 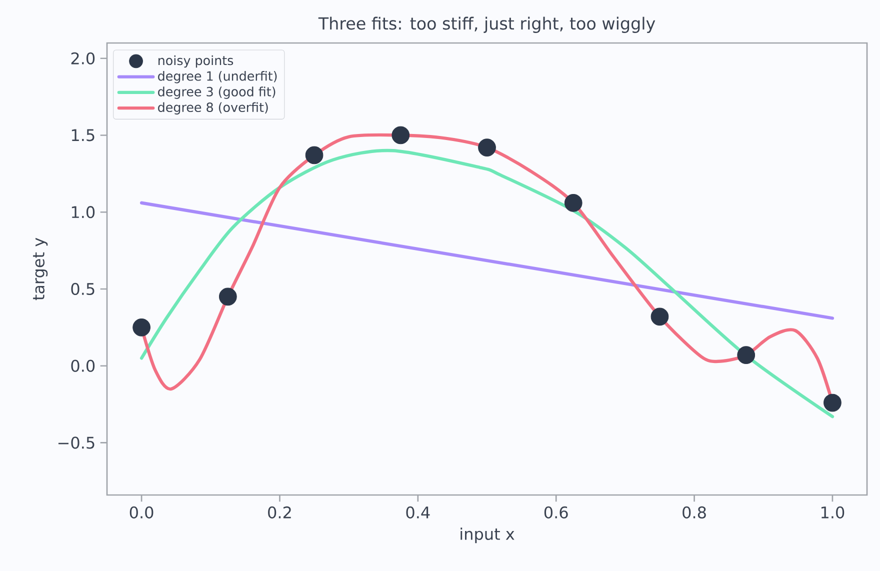 What do you see at coordinates (76, 442) in the screenshot?
I see `y-tick-label: −0.5` at bounding box center [76, 442].